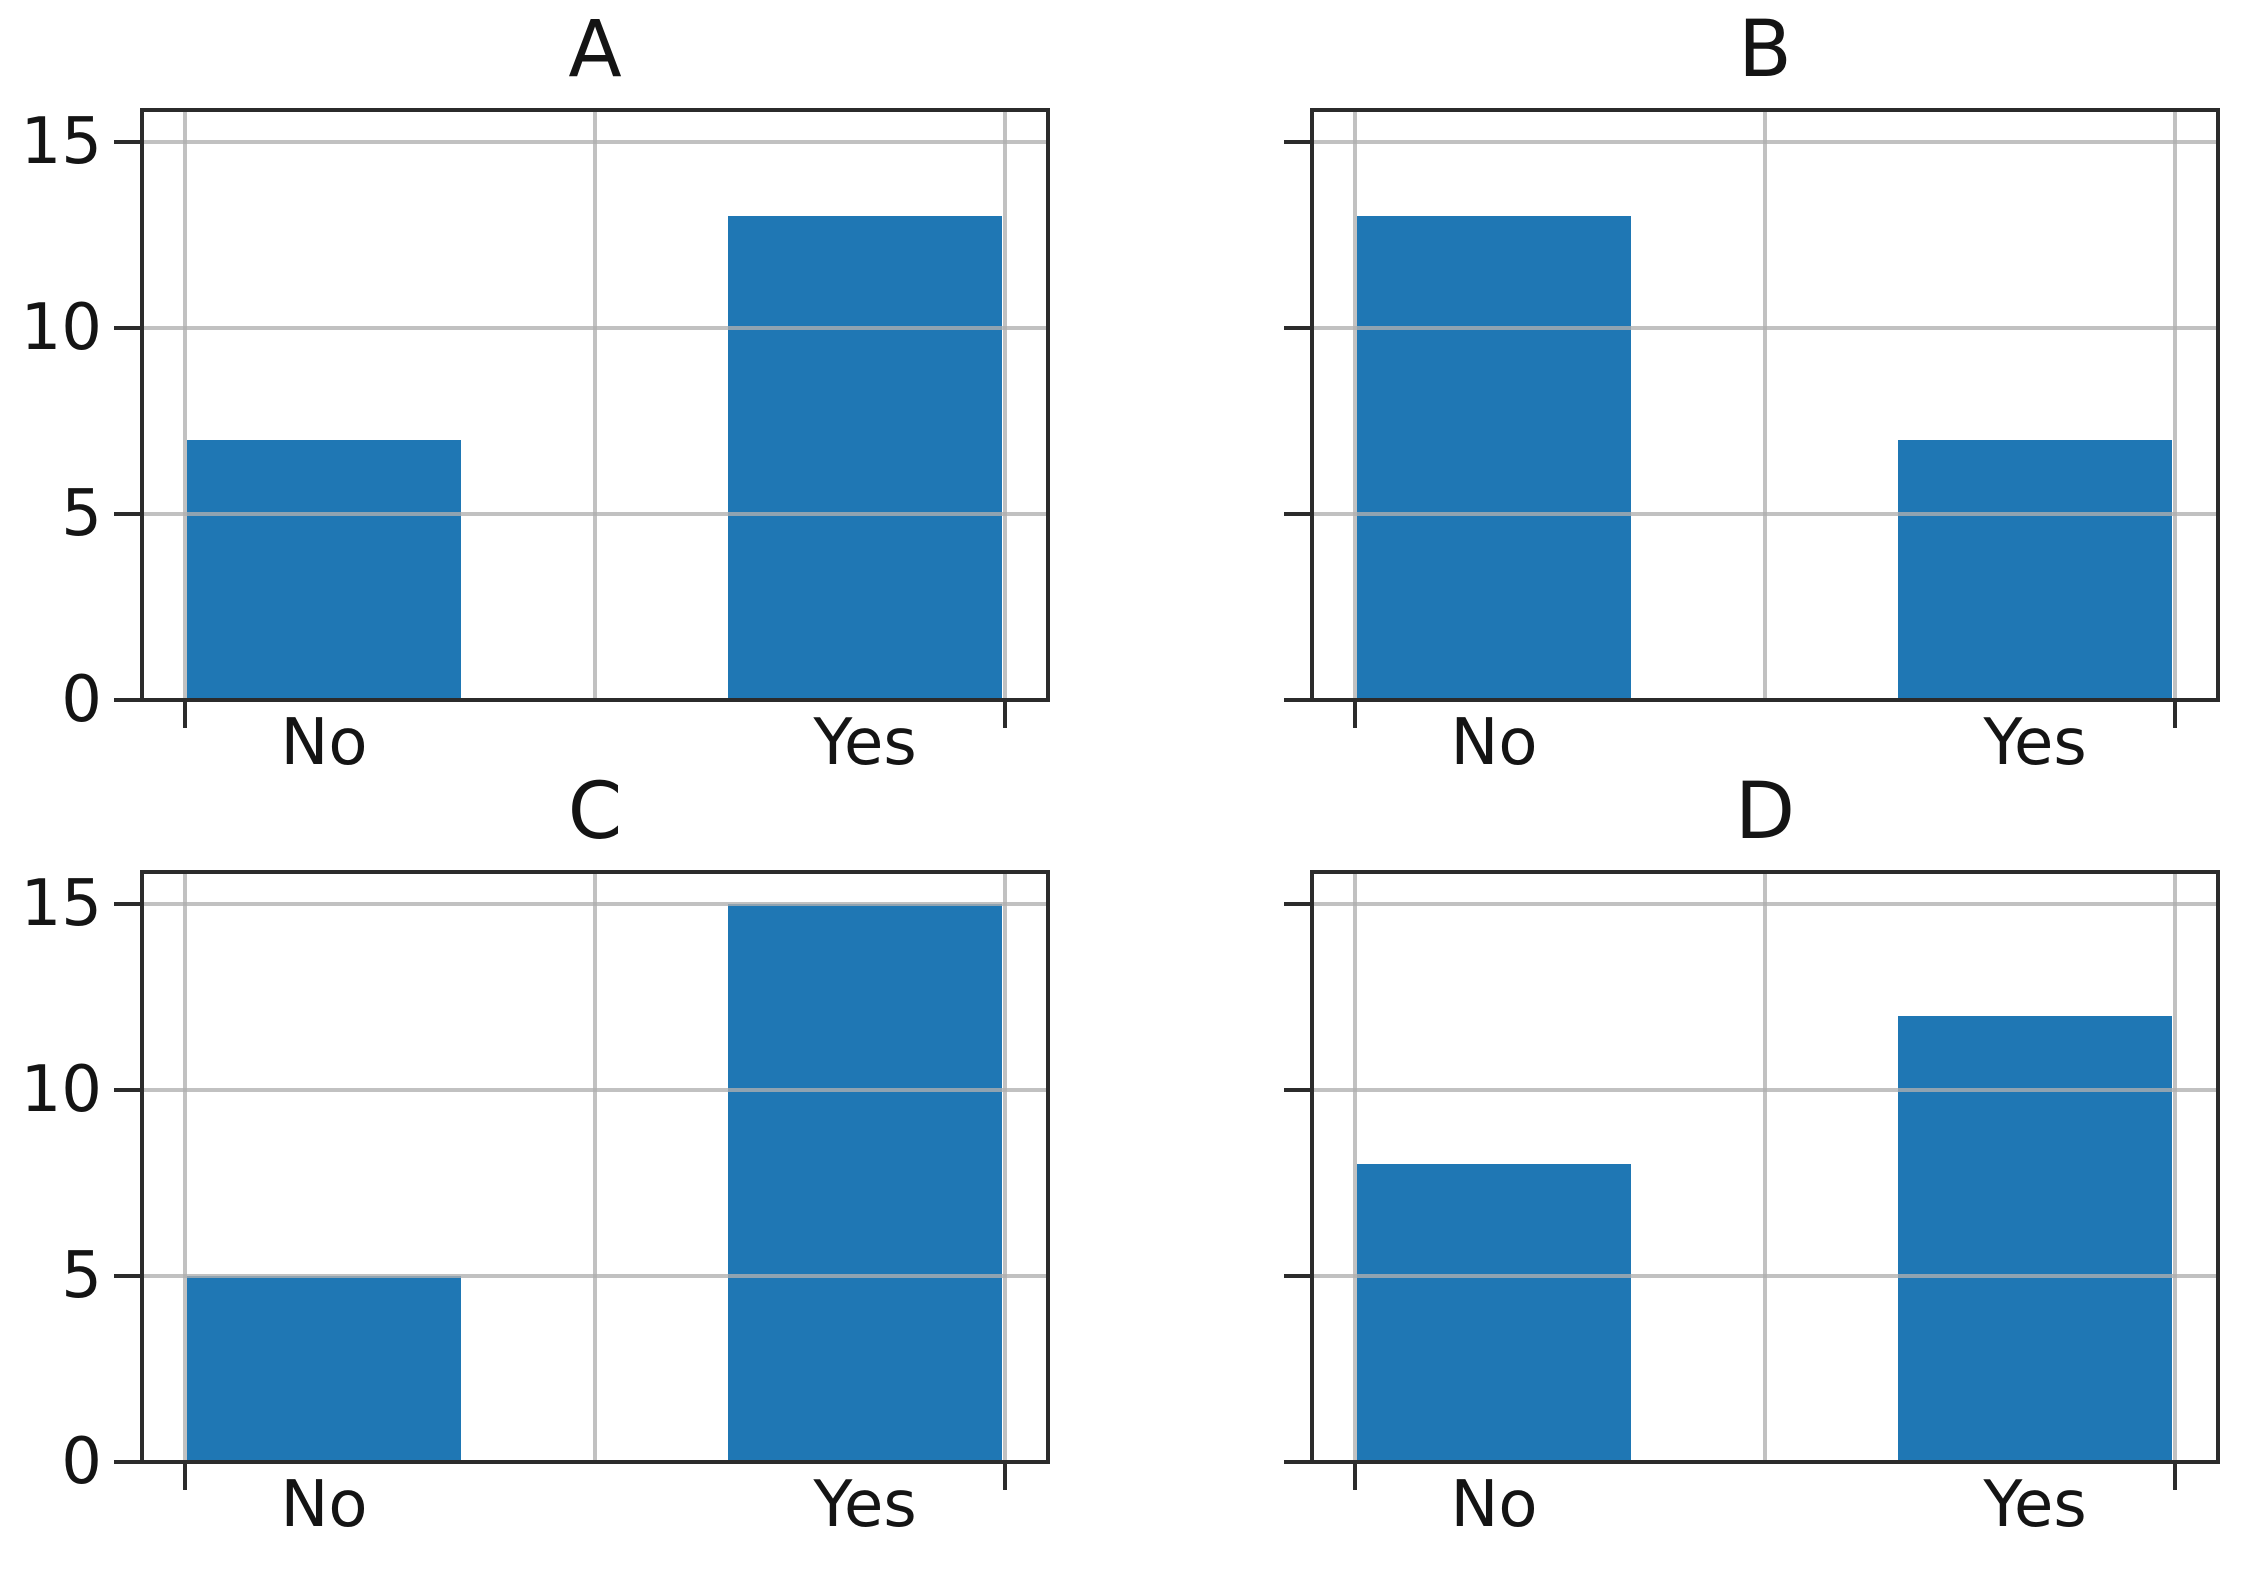  What do you see at coordinates (1765, 50) in the screenshot?
I see `subplot-b-title: B` at bounding box center [1765, 50].